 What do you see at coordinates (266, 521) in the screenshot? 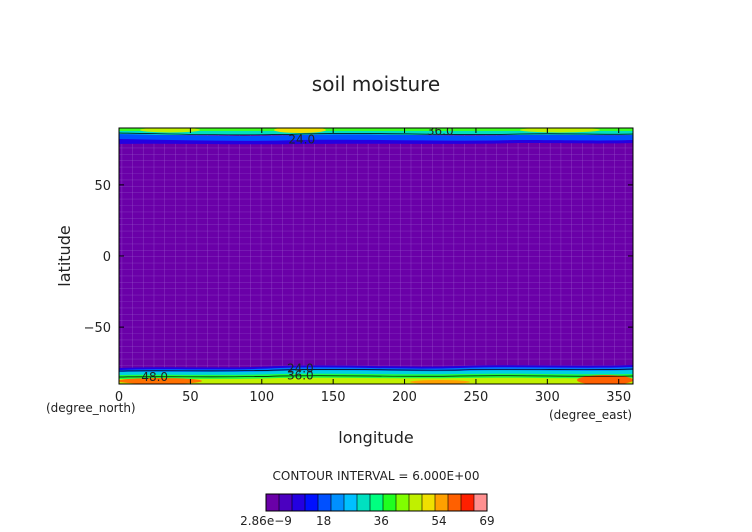
I see `colorbar-tick-label: 2.86e−9` at bounding box center [266, 521].